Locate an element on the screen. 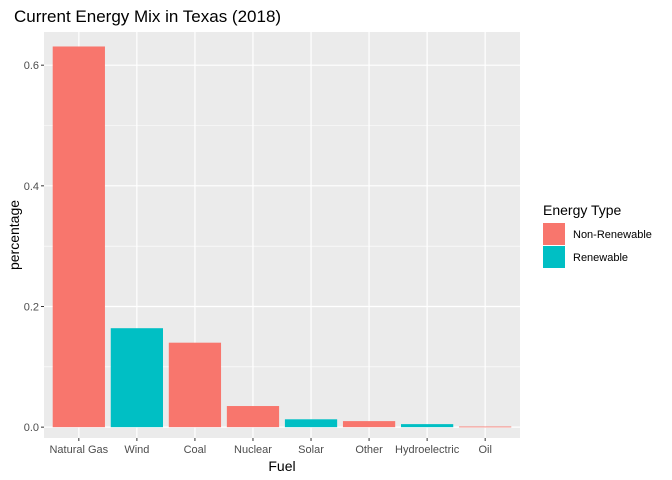  bar-oil is located at coordinates (485, 427).